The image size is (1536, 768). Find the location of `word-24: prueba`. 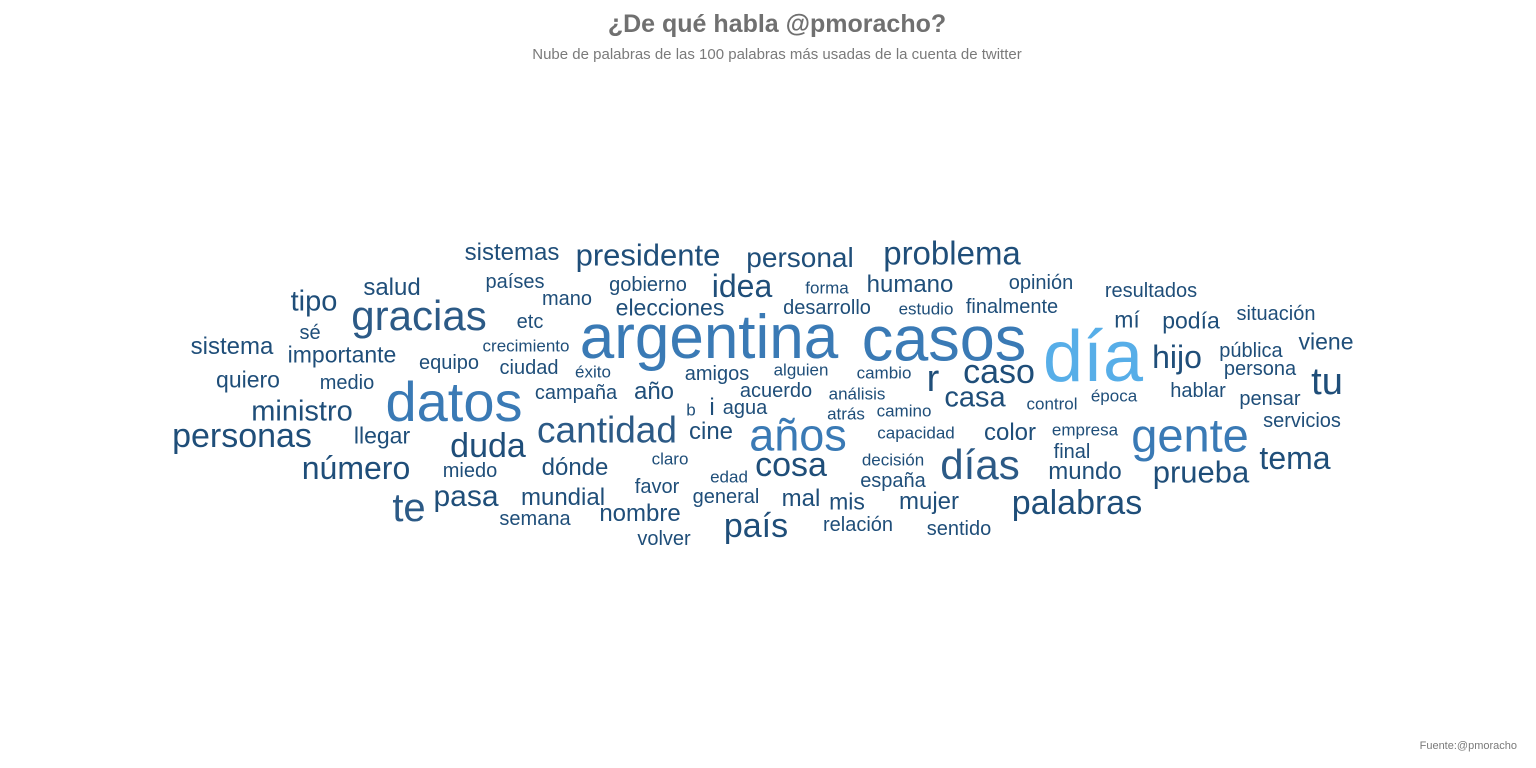

word-24: prueba is located at coordinates (1201, 472).